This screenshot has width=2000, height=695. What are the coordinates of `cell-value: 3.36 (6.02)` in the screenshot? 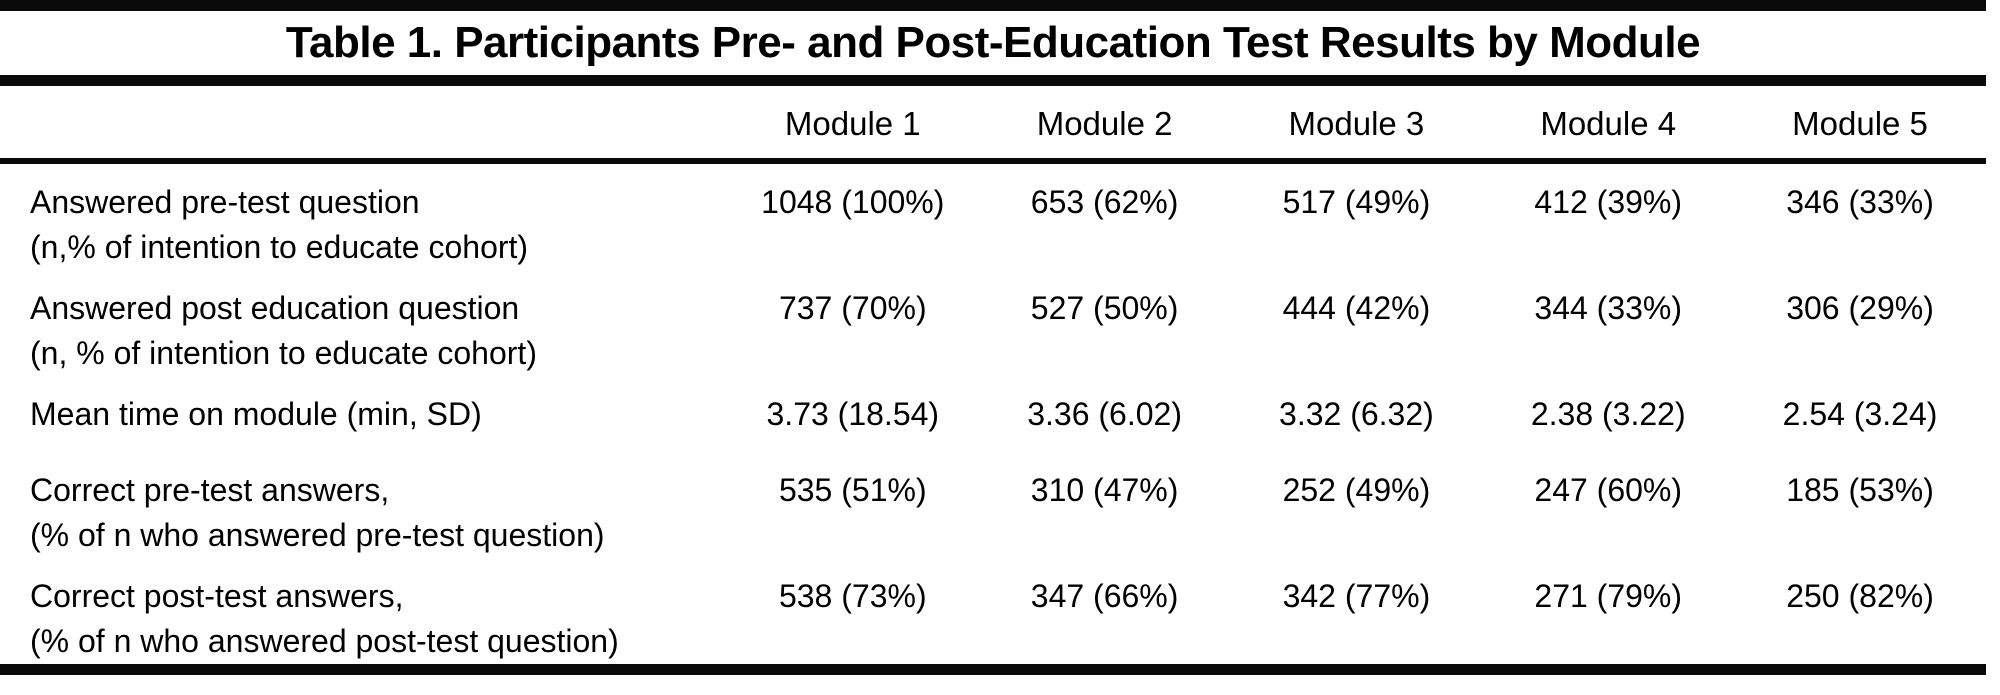 It's located at (1104, 414).